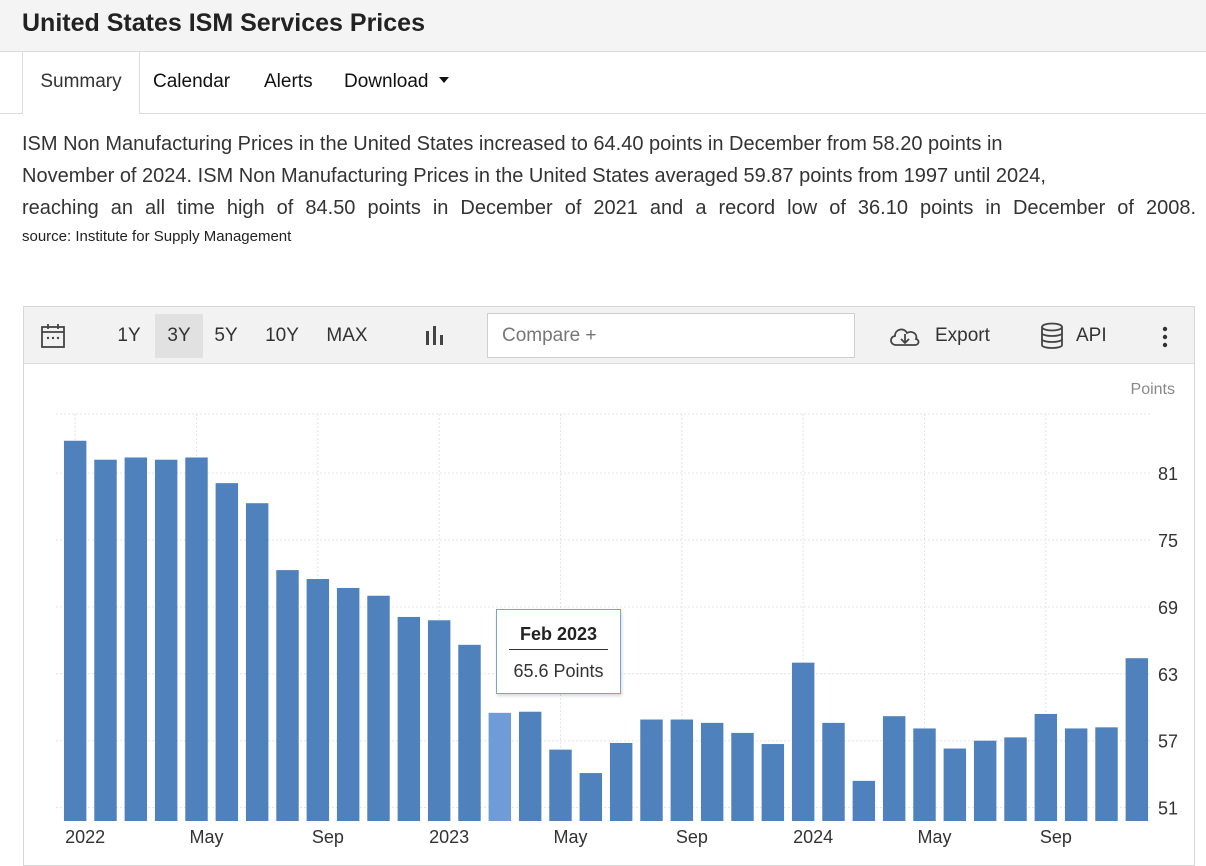 The width and height of the screenshot is (1206, 866). Describe the element at coordinates (603, 26) in the screenshot. I see `title-bar: United States ISM Services Prices` at that location.